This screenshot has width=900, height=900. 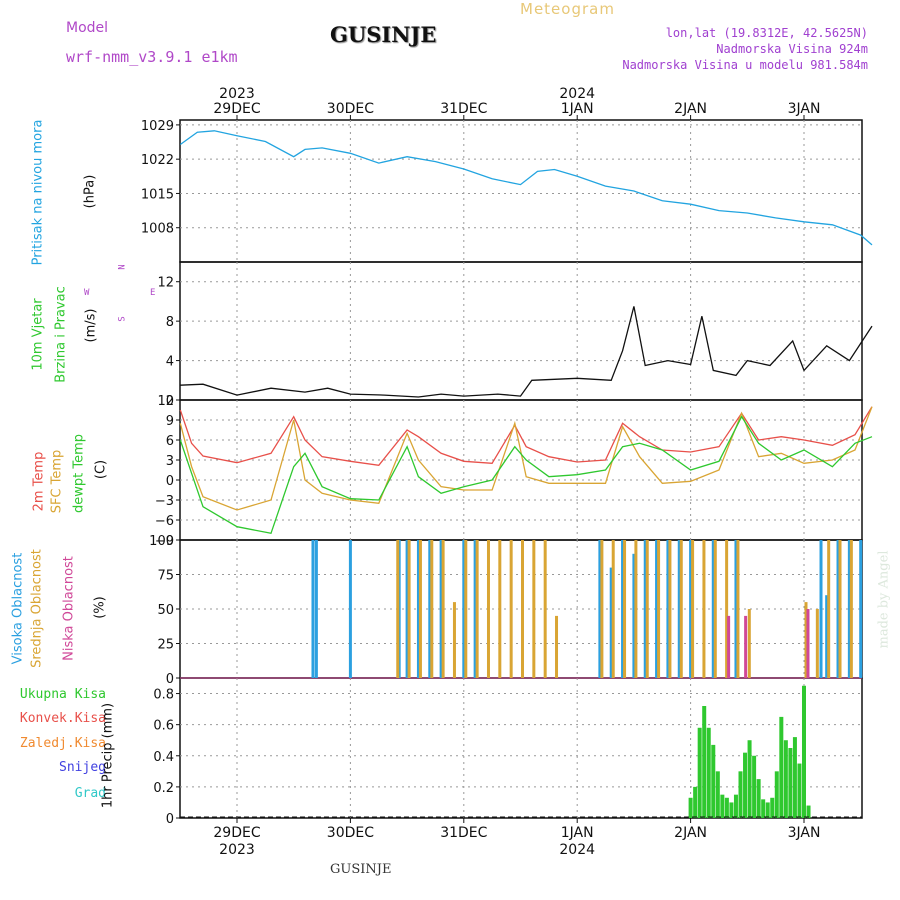 I want to click on bottom-date-label: 31DEC, so click(x=463, y=833).